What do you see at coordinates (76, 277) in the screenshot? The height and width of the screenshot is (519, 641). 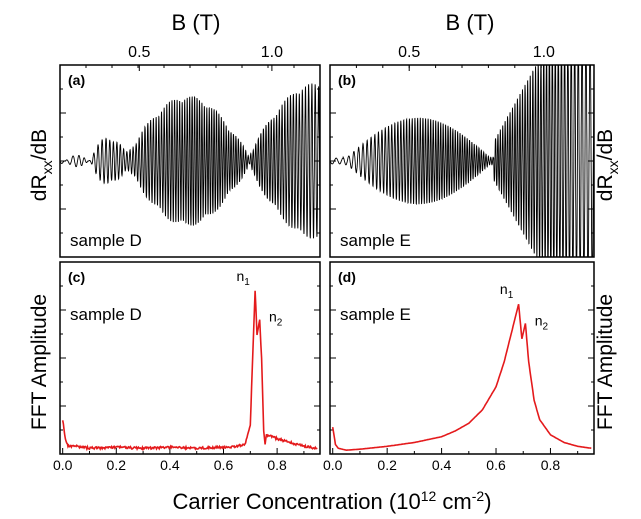 I see `panel-label-c: (c)` at bounding box center [76, 277].